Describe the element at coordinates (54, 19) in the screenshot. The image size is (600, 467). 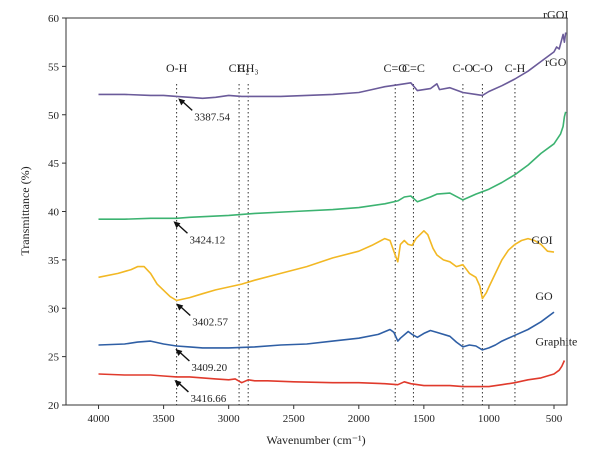
I see `y-tick-label: 60` at that location.